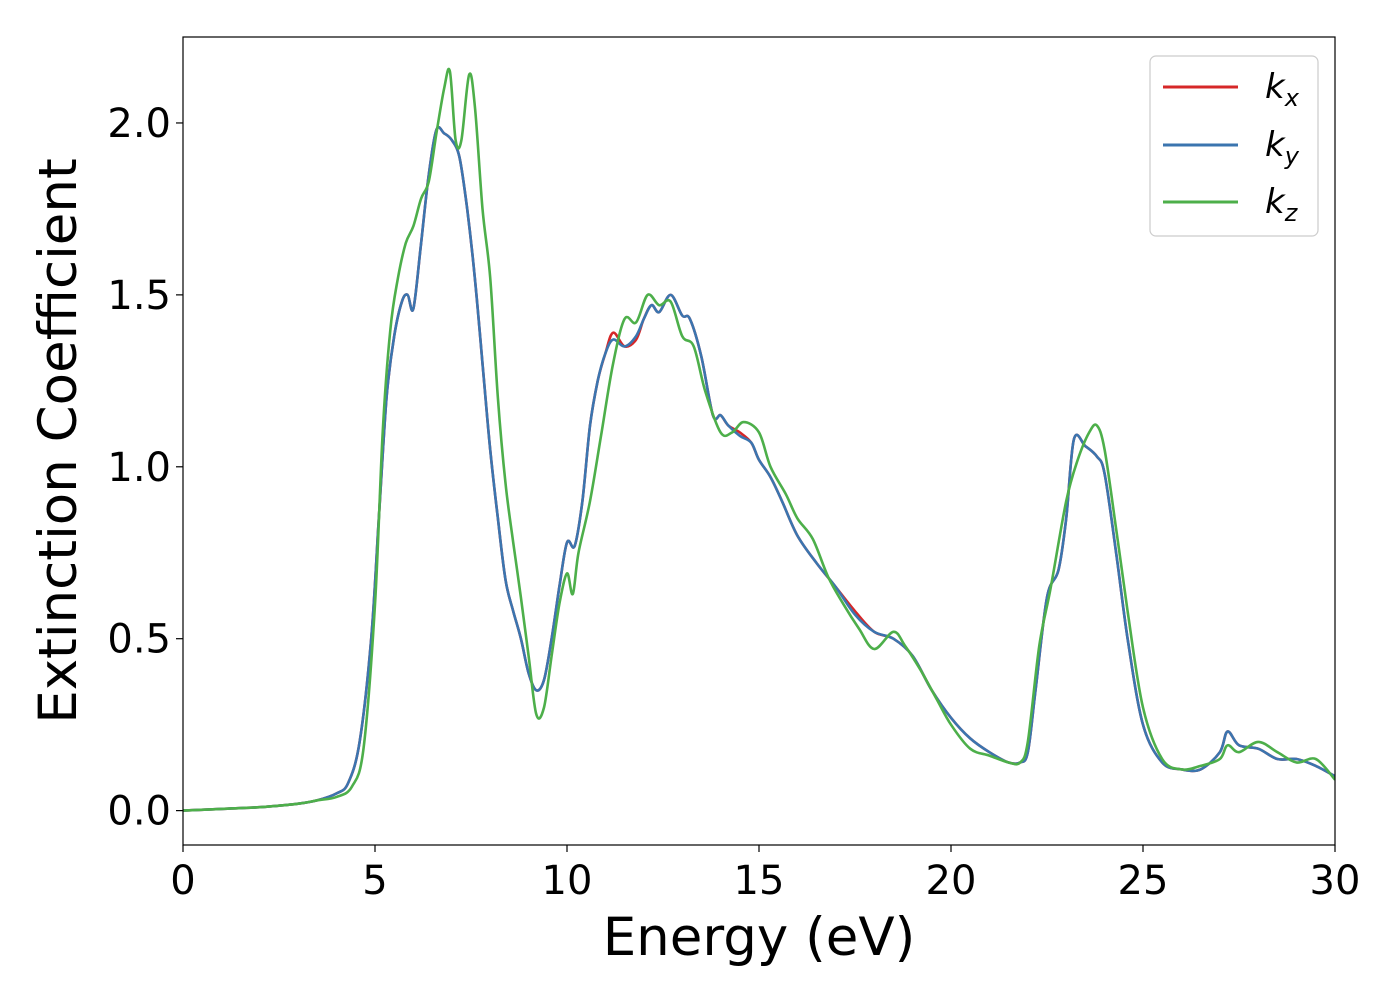  What do you see at coordinates (1282, 89) in the screenshot?
I see `legend-label-kx: kx` at bounding box center [1282, 89].